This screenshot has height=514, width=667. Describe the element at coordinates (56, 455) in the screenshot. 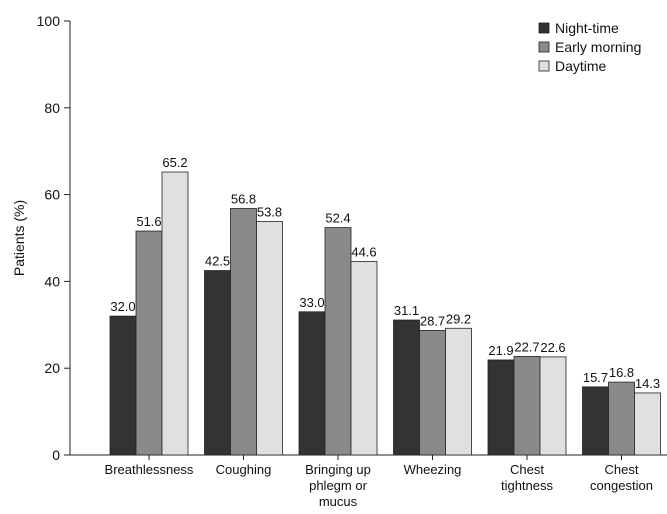

I see `y-tick-label: 0` at that location.